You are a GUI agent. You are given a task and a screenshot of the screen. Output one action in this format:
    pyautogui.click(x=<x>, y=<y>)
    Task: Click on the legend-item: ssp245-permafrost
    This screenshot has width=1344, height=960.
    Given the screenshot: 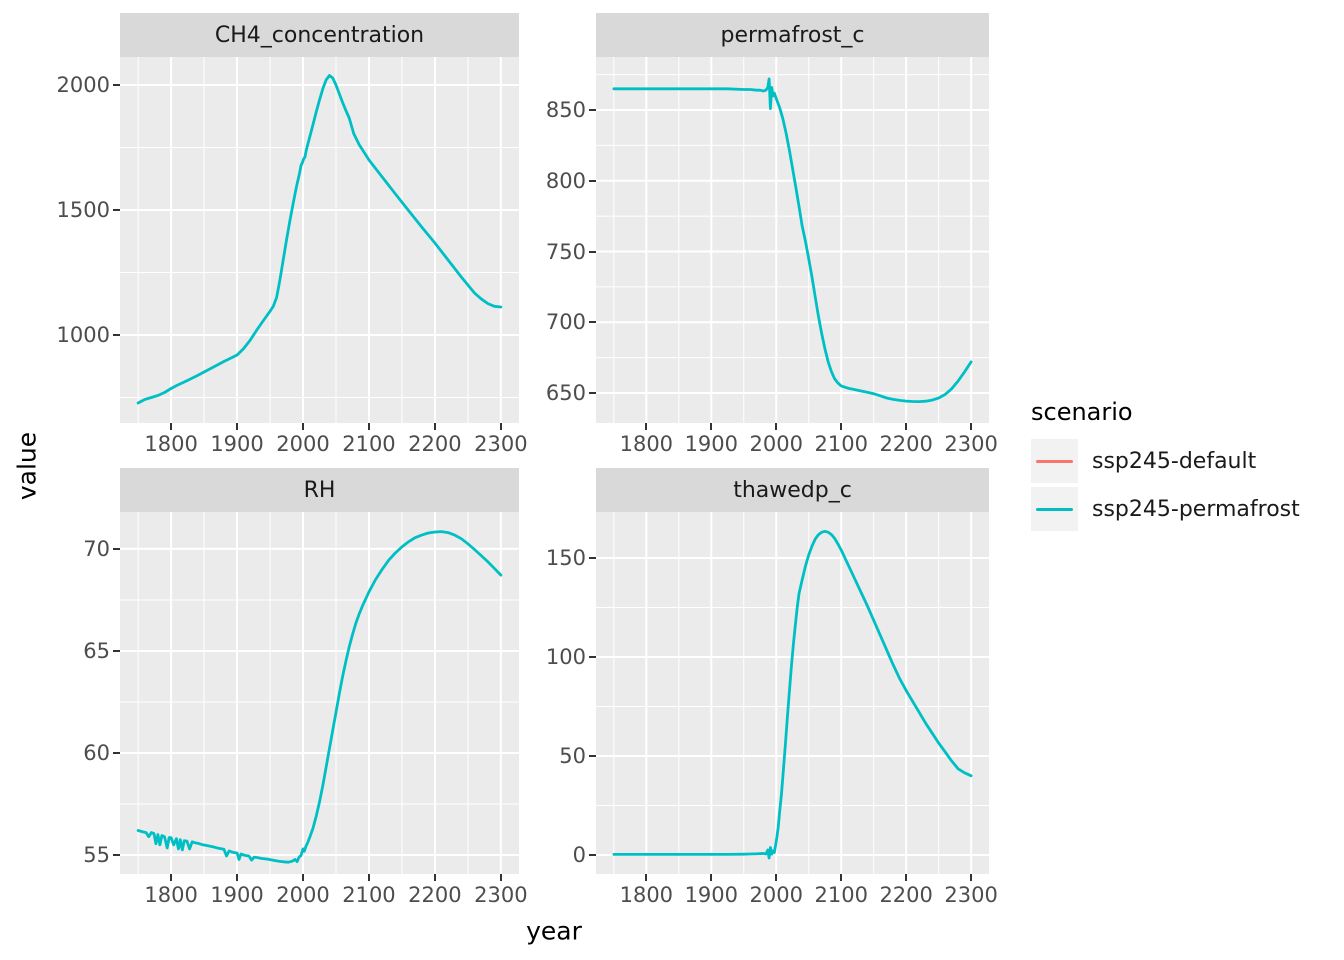 What is the action you would take?
    pyautogui.click(x=1165, y=509)
    